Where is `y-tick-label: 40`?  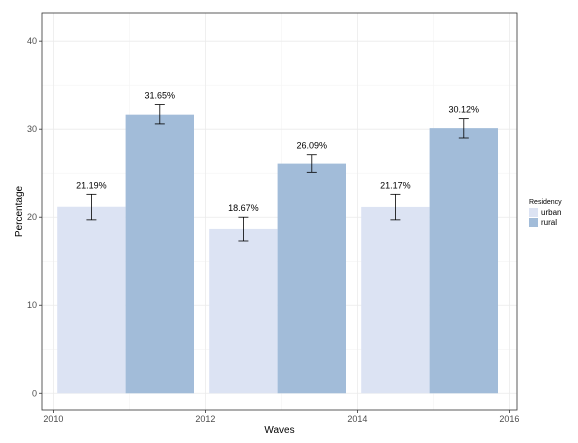
y-tick-label: 40 is located at coordinates (32, 41).